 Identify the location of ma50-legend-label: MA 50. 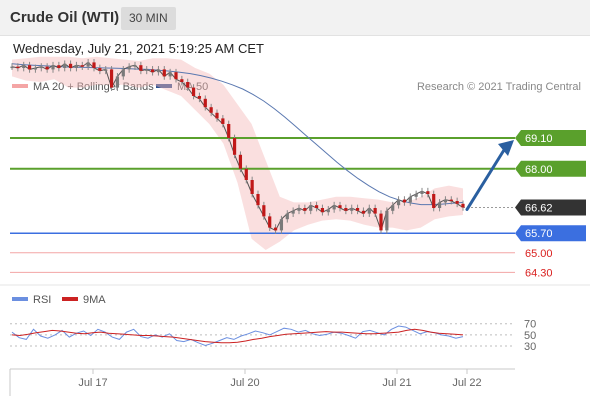
(192, 87).